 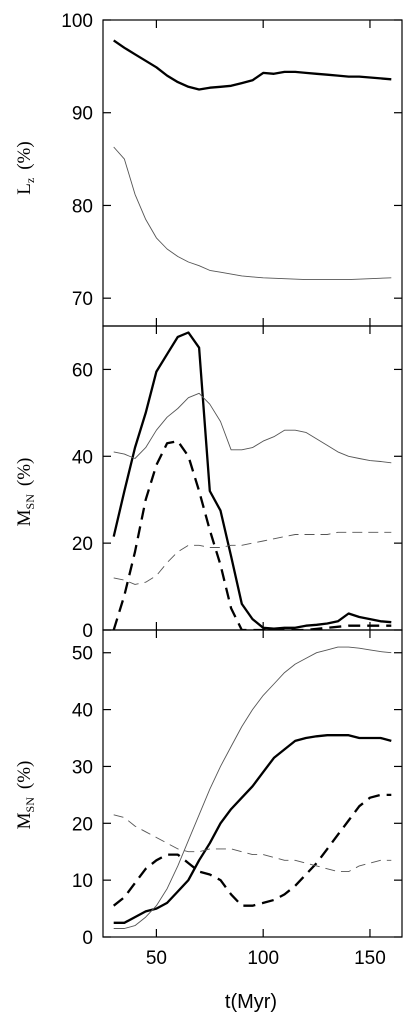 What do you see at coordinates (82, 767) in the screenshot?
I see `y-tick-label: 30` at bounding box center [82, 767].